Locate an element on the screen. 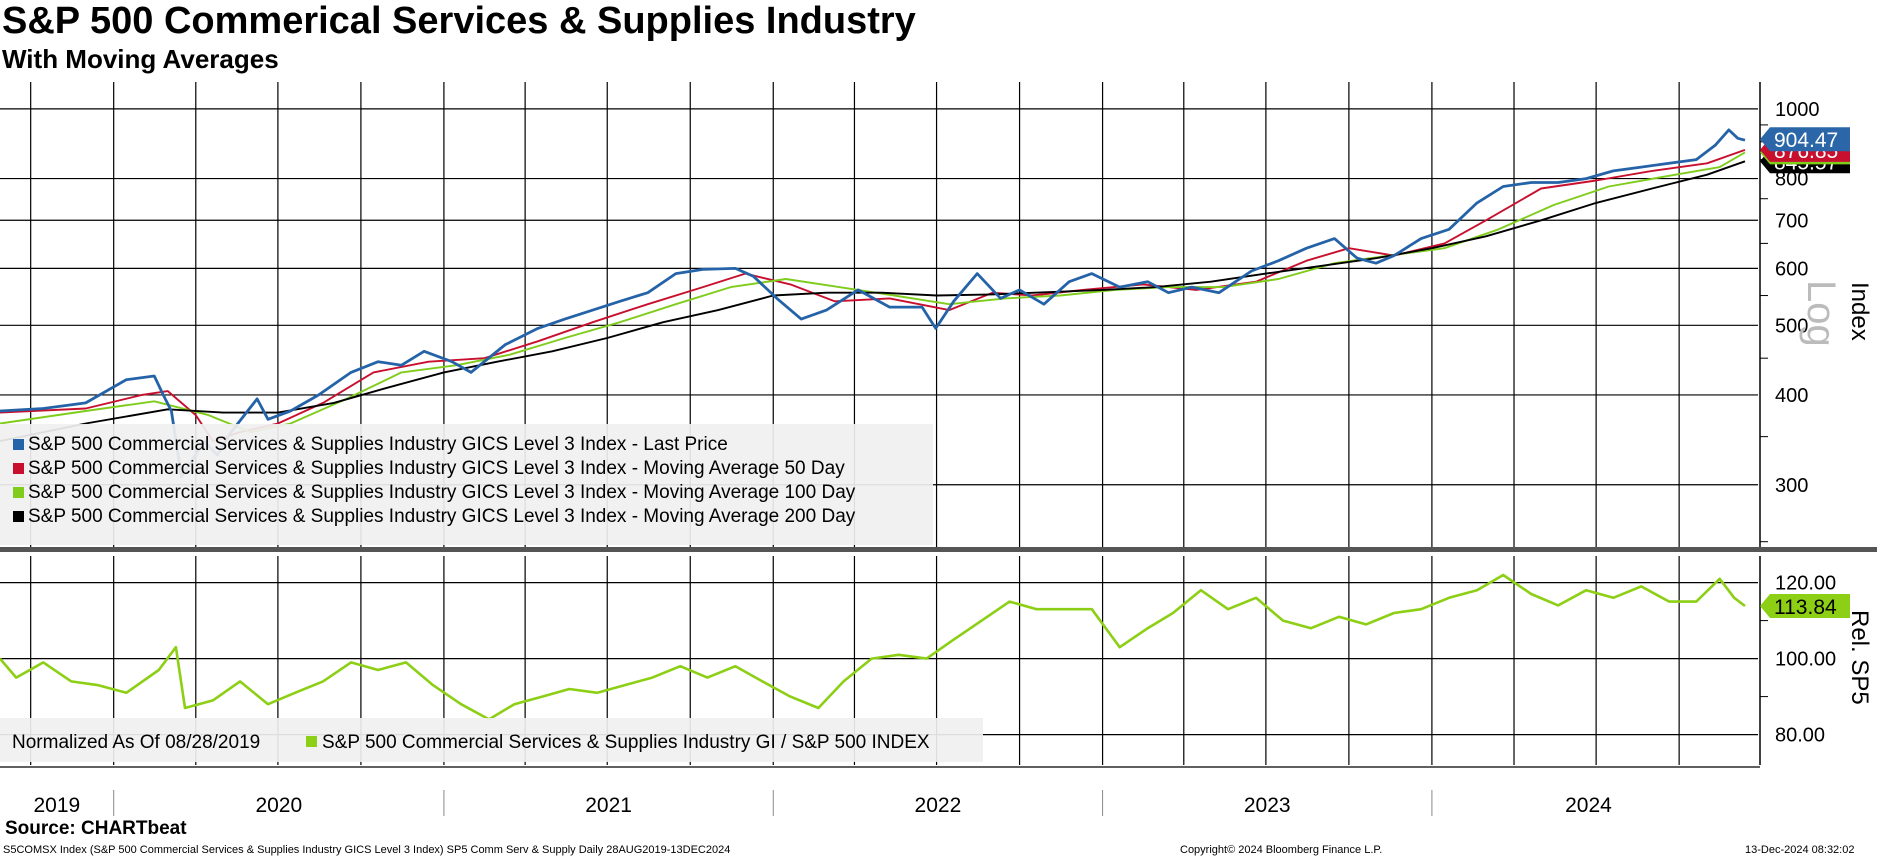  y-tick-label: 120.00 is located at coordinates (1805, 584).